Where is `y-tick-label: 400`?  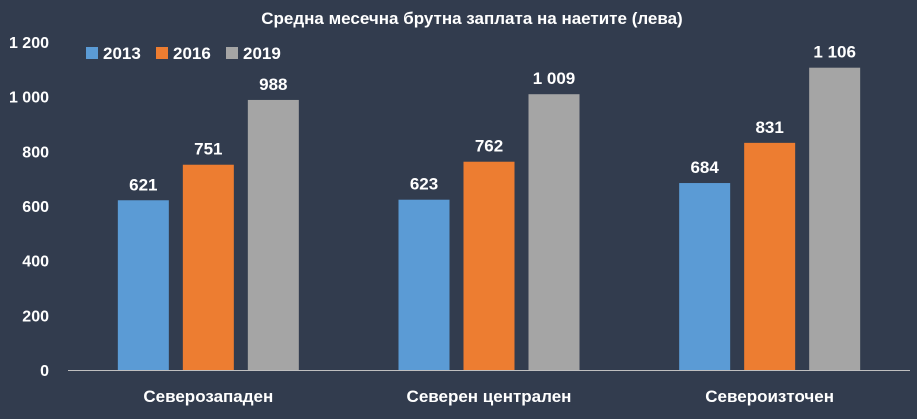 y-tick-label: 400 is located at coordinates (35, 262).